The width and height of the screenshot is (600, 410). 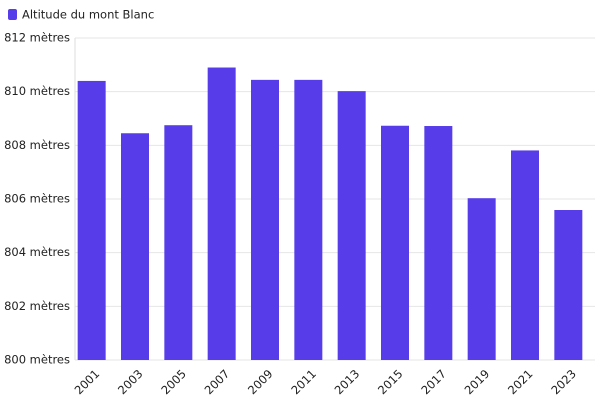 I want to click on y-tick-label: 4 808 mètres, so click(x=35, y=145).